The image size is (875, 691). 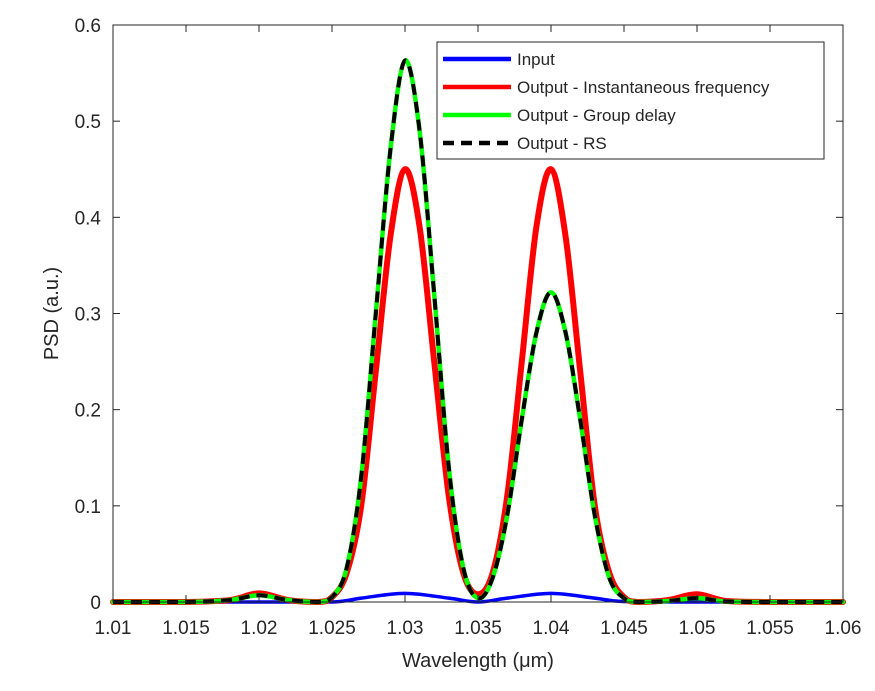 I want to click on x-tick-label: 1.04, so click(x=551, y=628).